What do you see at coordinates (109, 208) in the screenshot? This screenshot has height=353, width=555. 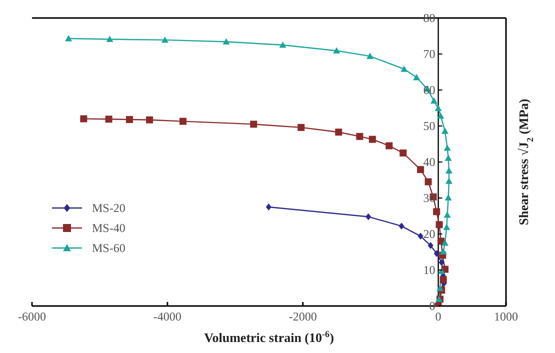 I see `legend-label: MS-20` at bounding box center [109, 208].